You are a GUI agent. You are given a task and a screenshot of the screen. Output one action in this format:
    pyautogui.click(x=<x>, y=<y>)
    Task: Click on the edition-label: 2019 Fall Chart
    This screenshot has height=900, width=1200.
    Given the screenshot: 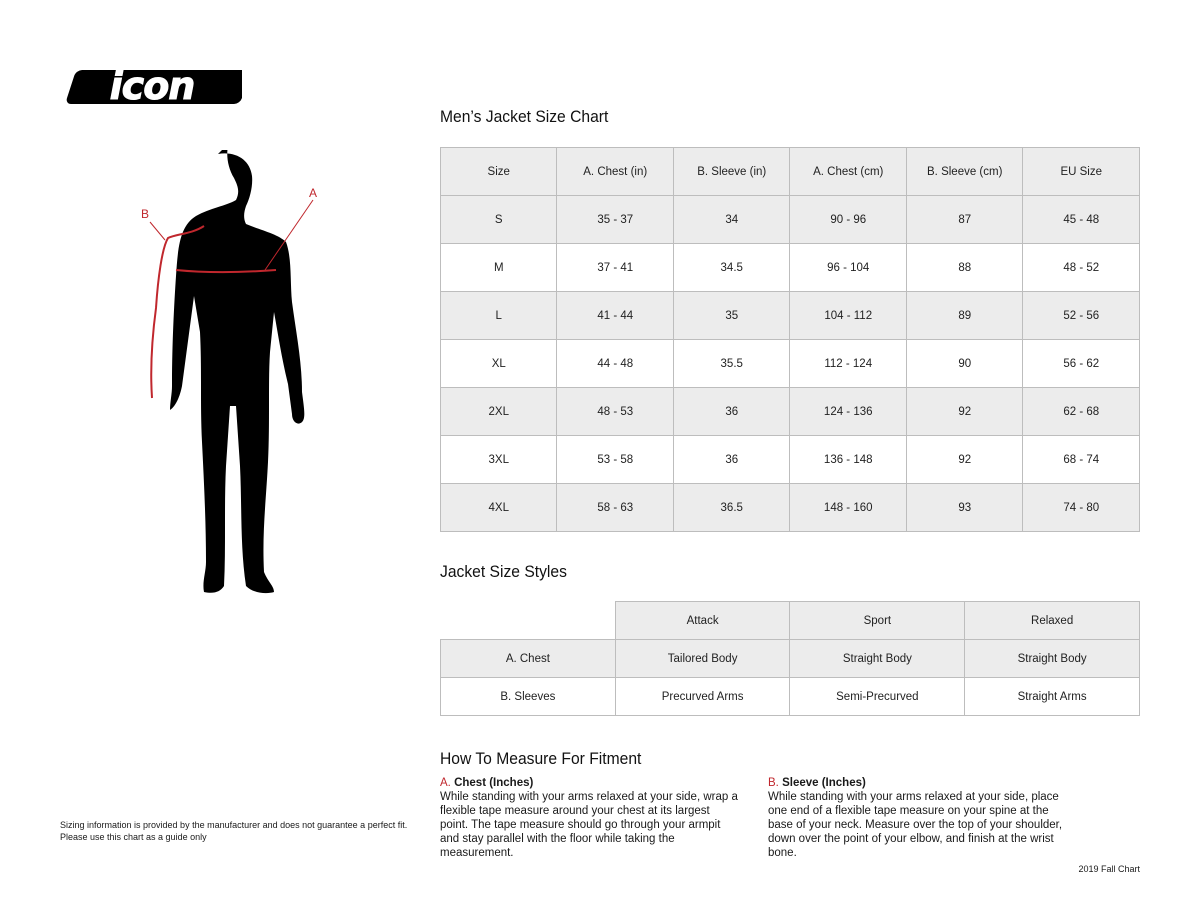 What is the action you would take?
    pyautogui.click(x=1109, y=869)
    